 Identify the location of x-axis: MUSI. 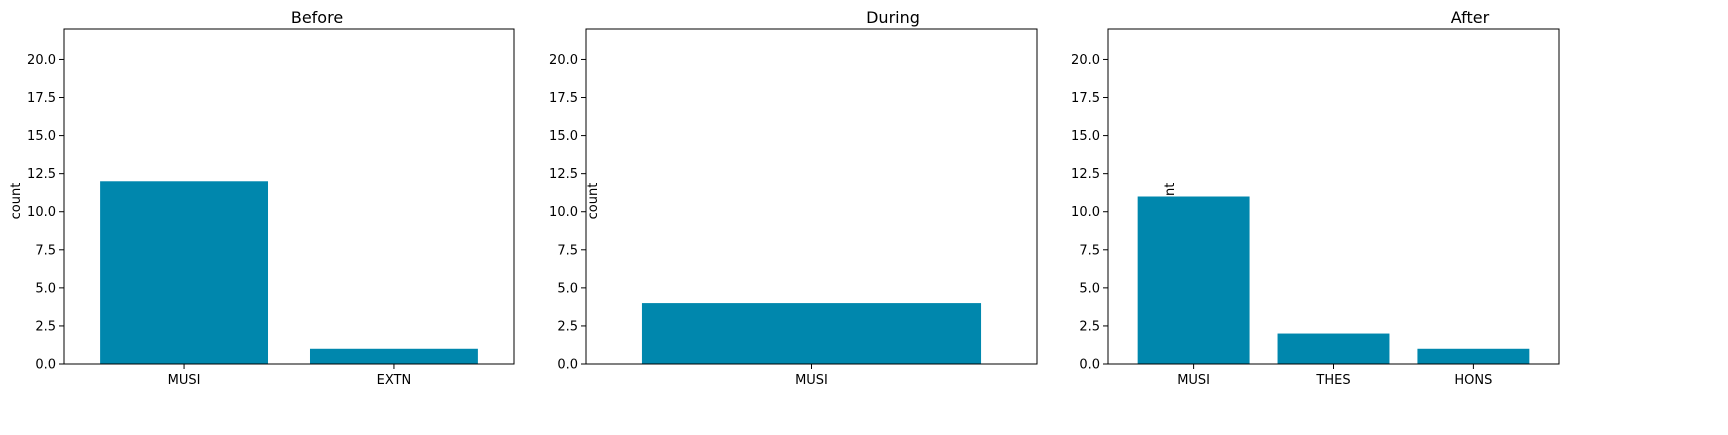
(811, 376).